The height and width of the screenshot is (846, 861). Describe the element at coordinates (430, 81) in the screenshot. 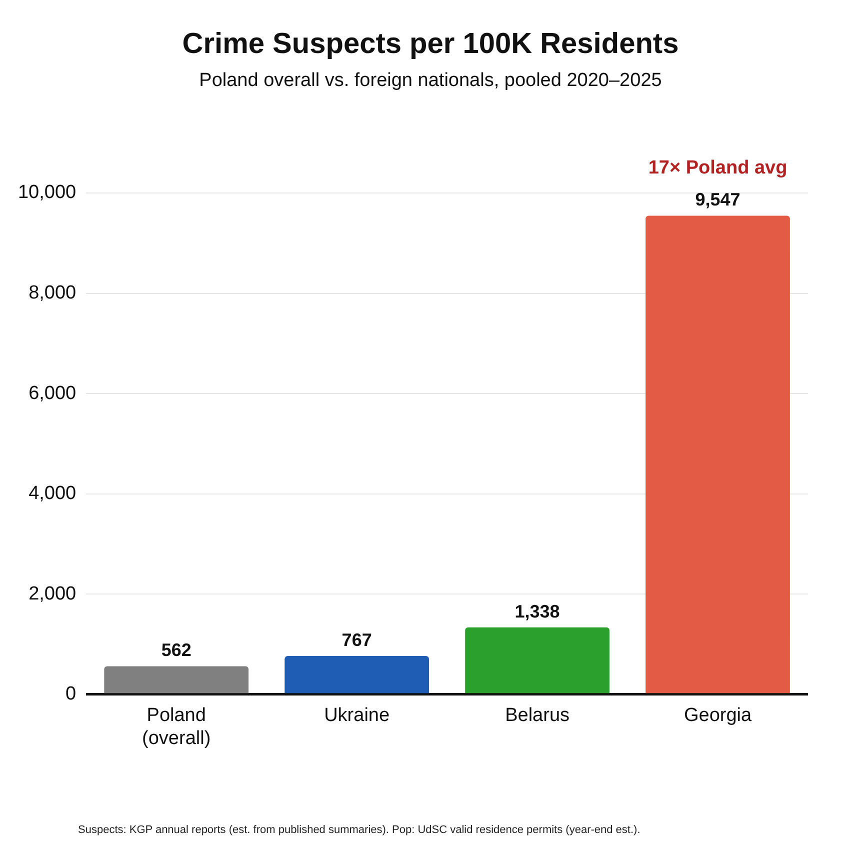

I see `chart-subtitle: Poland overall vs. foreign nationals, pooled 2020–2025` at that location.